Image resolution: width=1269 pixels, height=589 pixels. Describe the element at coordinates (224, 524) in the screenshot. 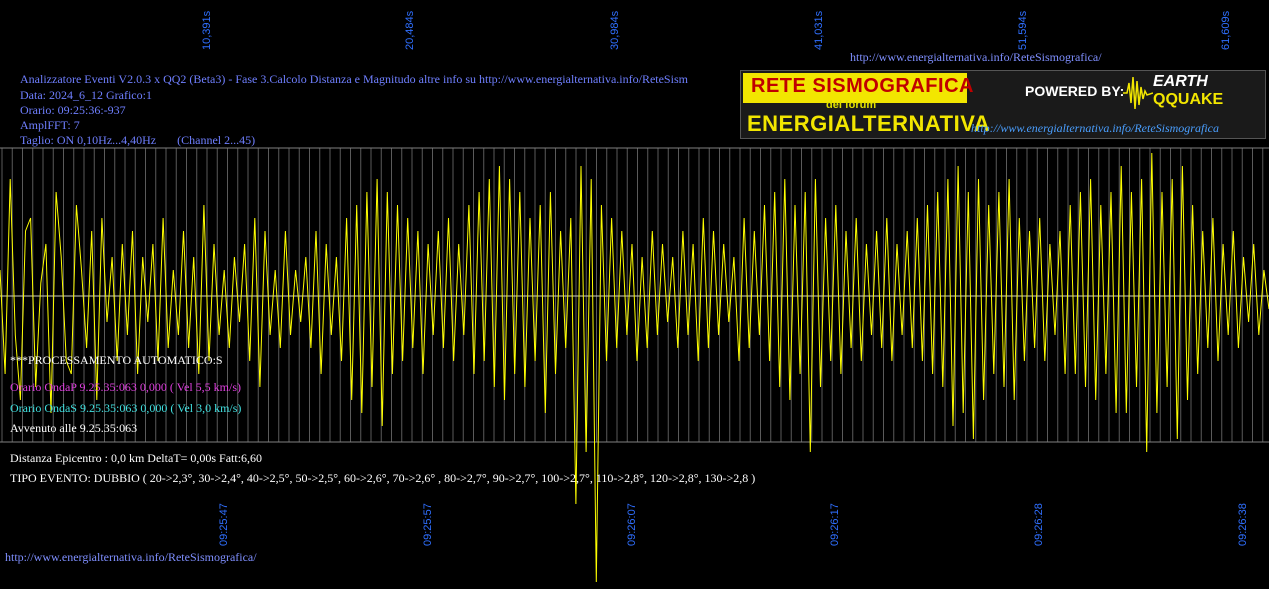

I see `bottom-tick-1: 09:25:47` at that location.